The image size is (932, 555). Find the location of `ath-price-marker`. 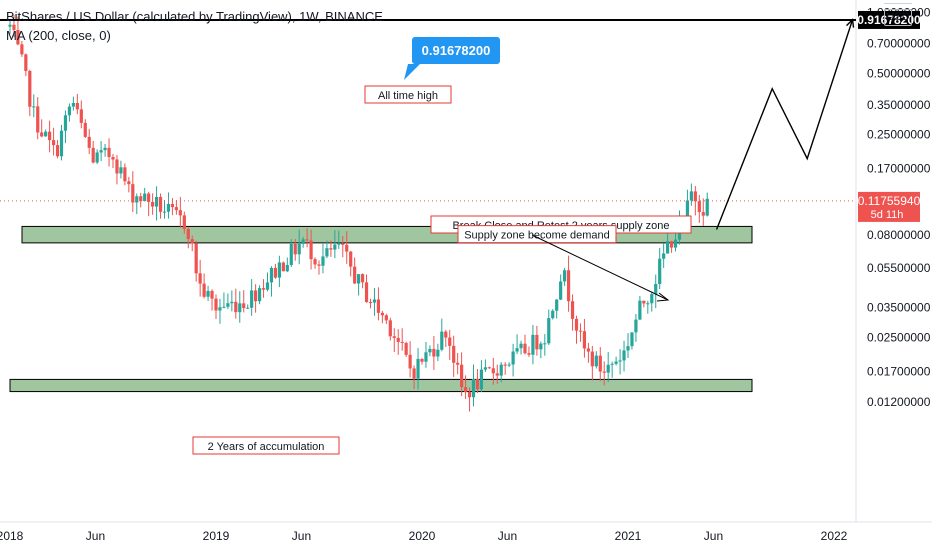

ath-price-marker is located at coordinates (889, 19).